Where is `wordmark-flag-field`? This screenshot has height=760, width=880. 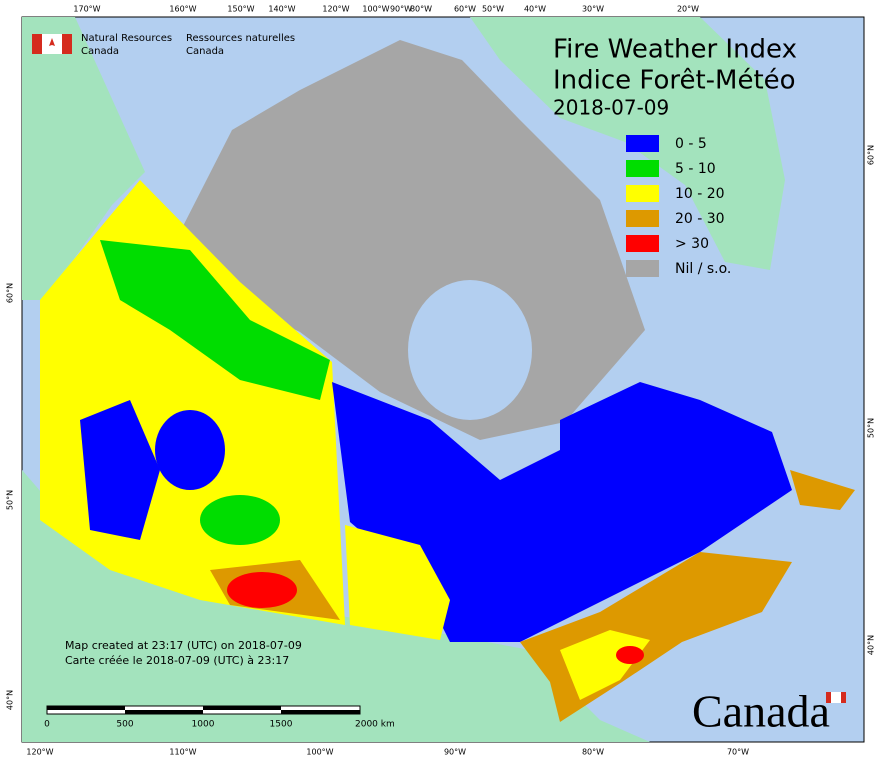
wordmark-flag-field is located at coordinates (836, 697).